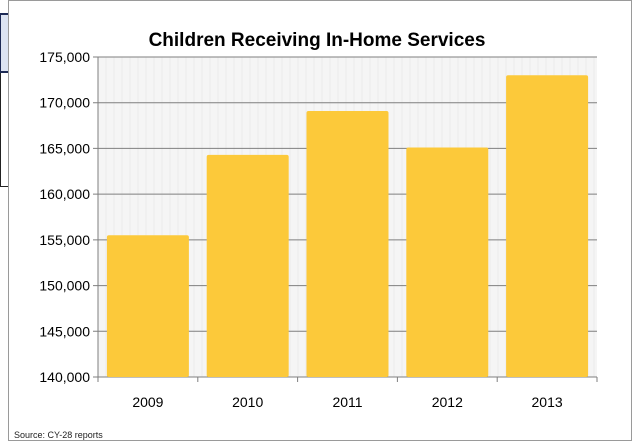 The image size is (634, 443). What do you see at coordinates (64, 331) in the screenshot?
I see `y-tick-label: 145,000` at bounding box center [64, 331].